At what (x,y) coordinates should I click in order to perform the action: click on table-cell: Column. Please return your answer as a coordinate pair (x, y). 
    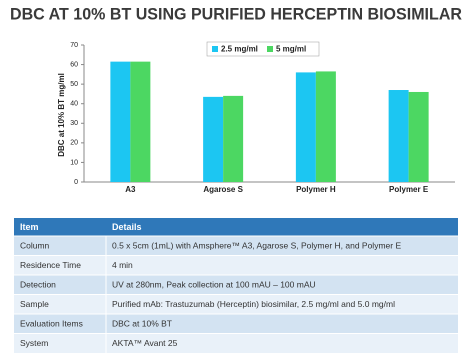
    Looking at the image, I should click on (35, 246).